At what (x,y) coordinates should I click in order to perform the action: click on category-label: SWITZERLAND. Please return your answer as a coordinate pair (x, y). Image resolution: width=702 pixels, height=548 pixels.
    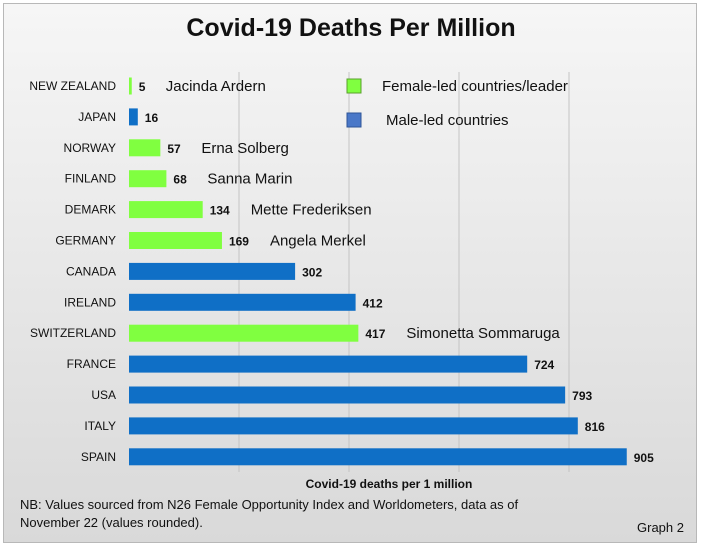
    Looking at the image, I should click on (73, 333).